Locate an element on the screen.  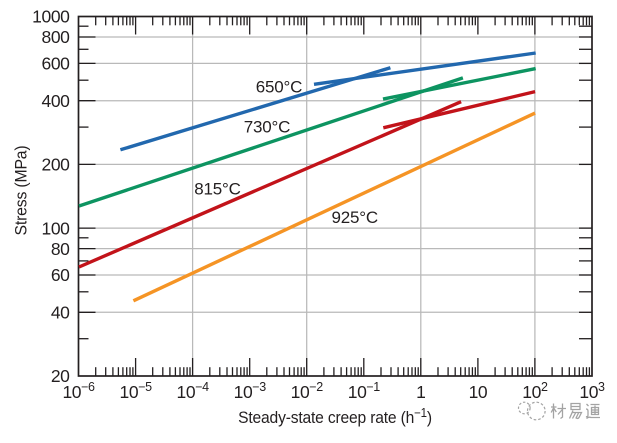
svg-text: Stress (MPa) is located at coordinates (21, 191).